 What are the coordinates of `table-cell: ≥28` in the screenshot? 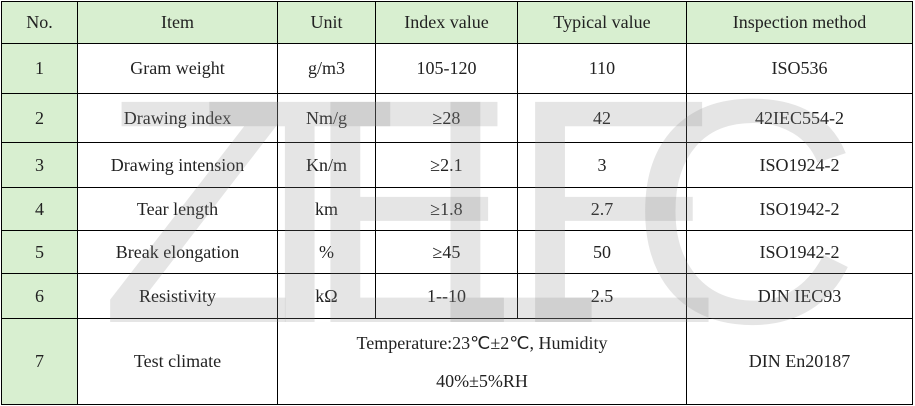 It's located at (446, 118).